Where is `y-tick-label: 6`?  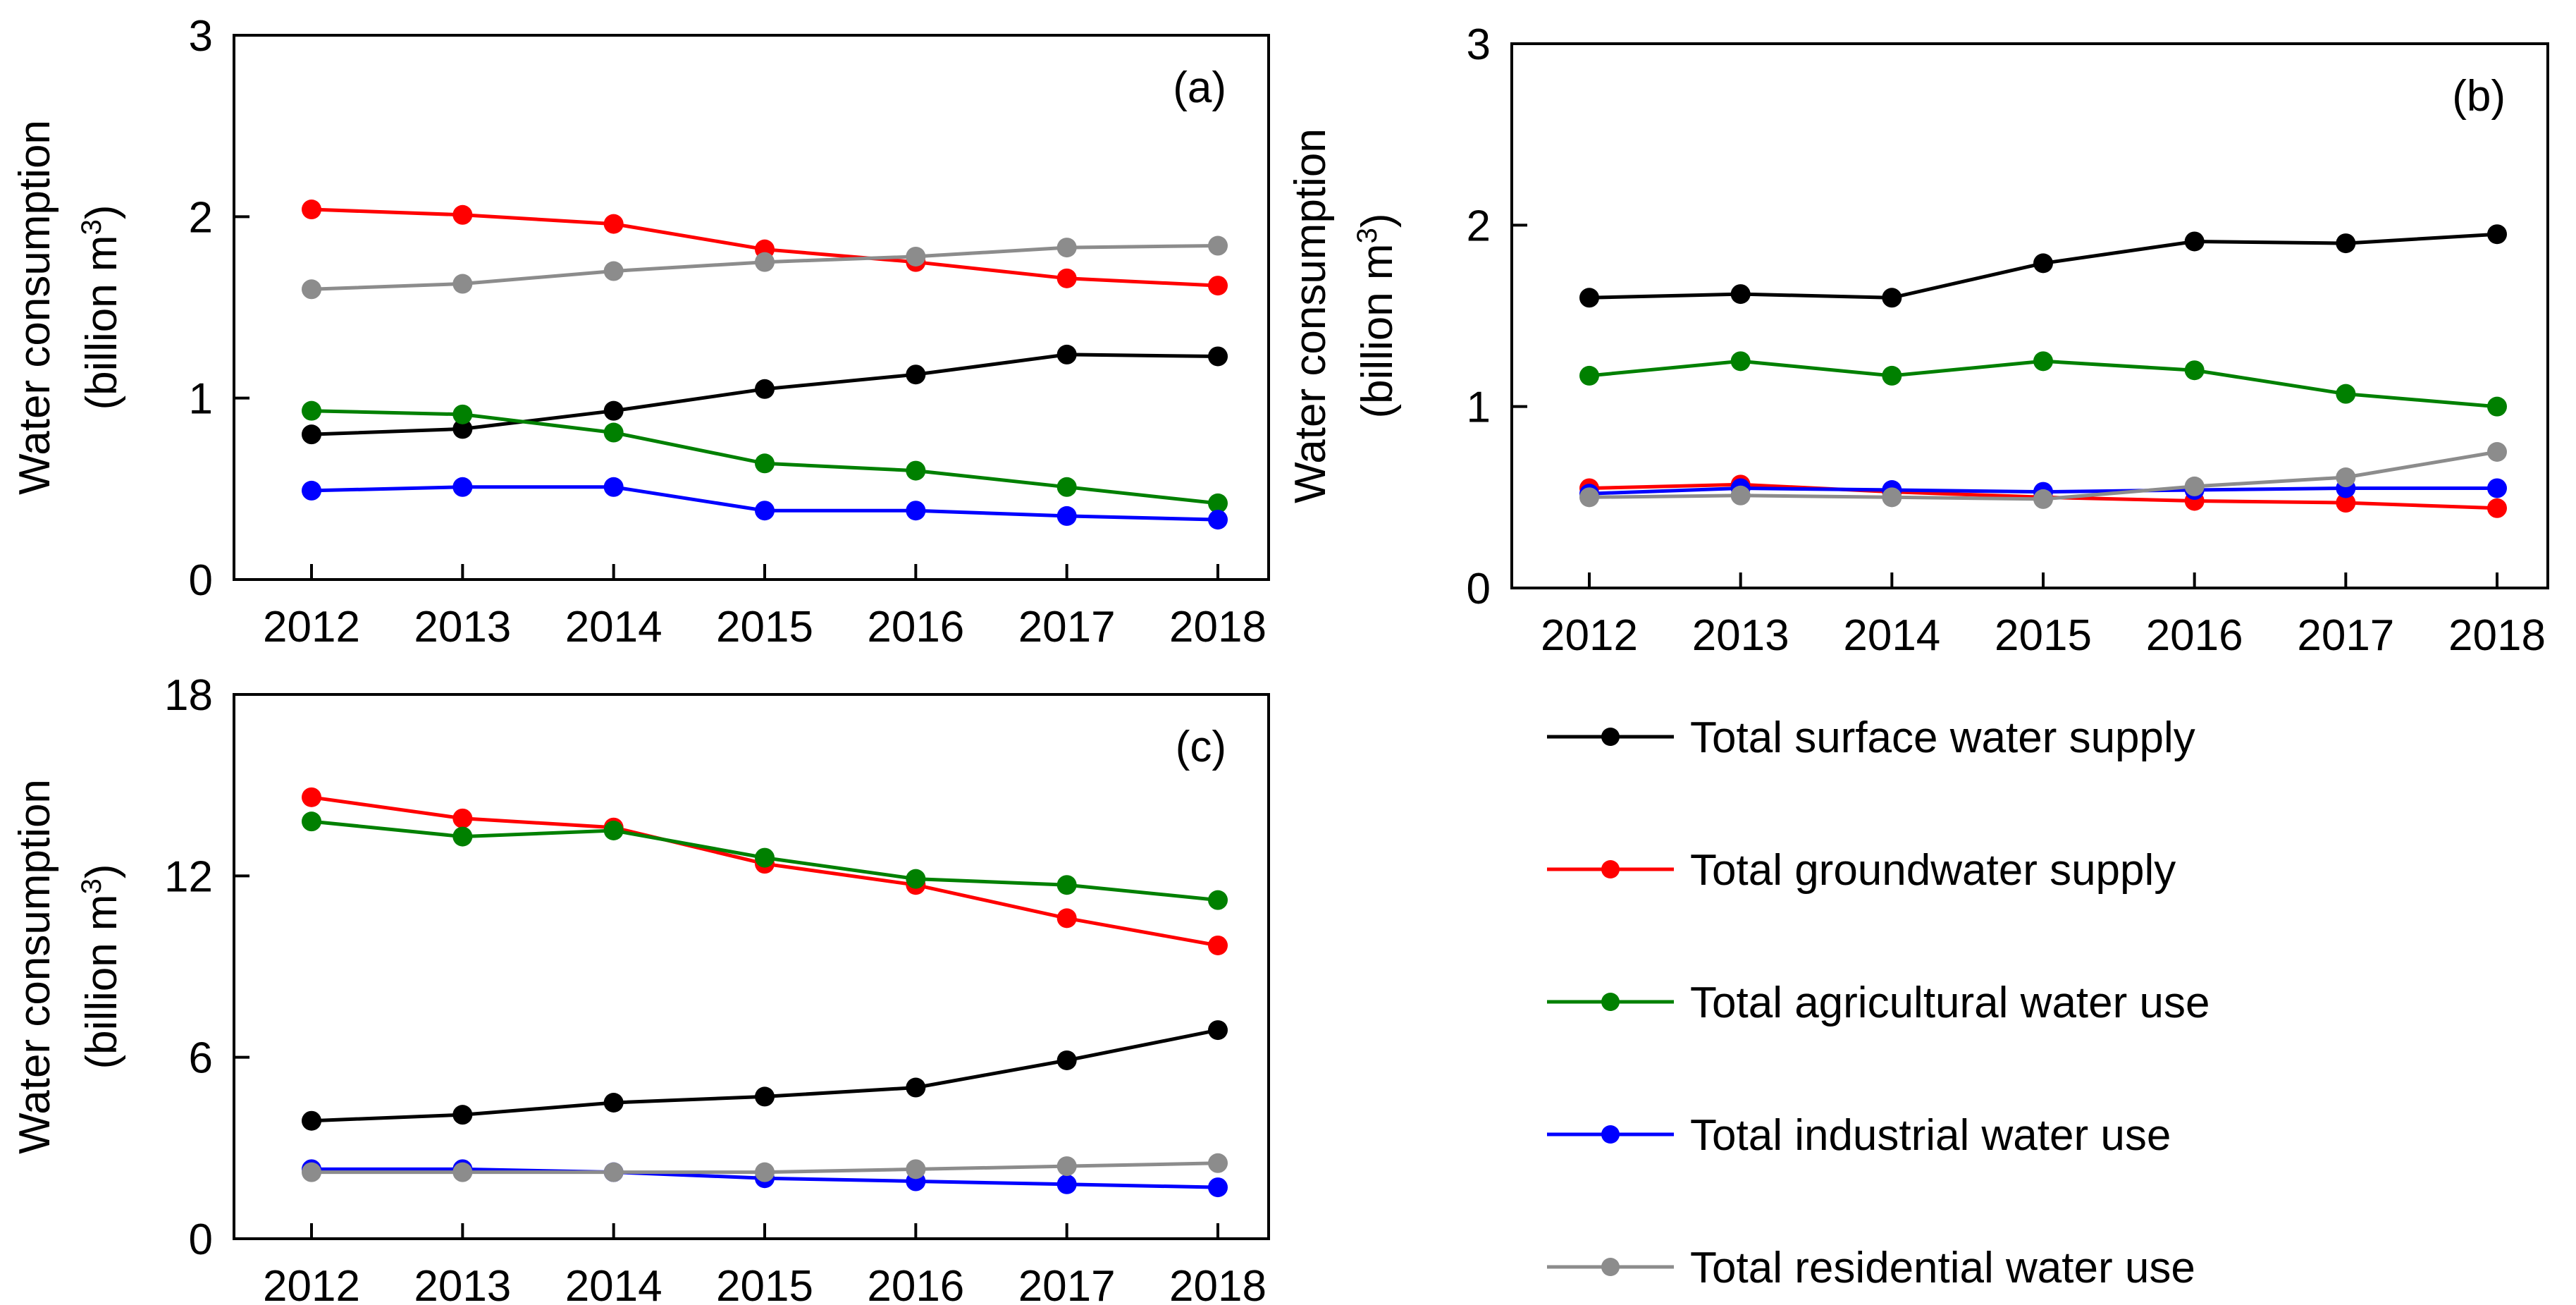
y-tick-label: 6 is located at coordinates (201, 1058).